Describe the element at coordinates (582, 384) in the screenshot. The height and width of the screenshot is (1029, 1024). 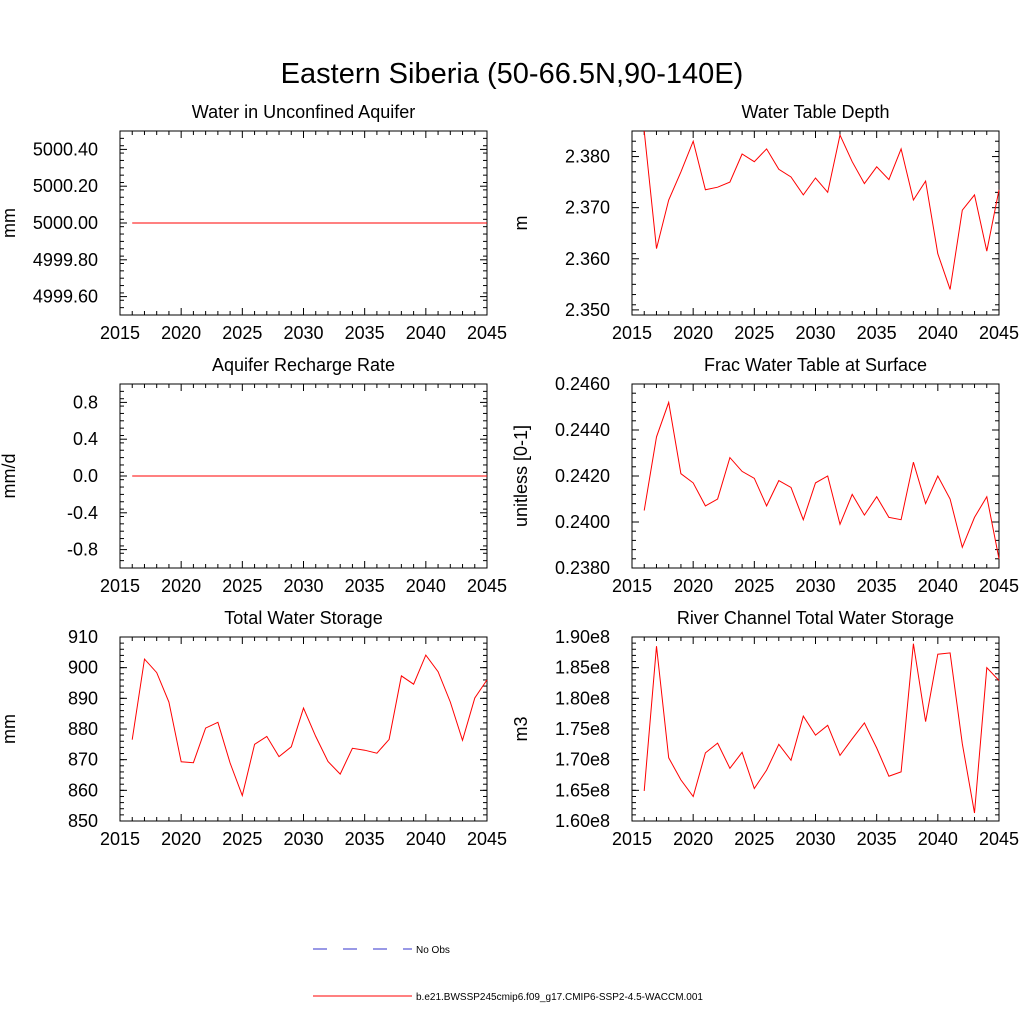
I see `y-tick-label: 0.2460` at that location.